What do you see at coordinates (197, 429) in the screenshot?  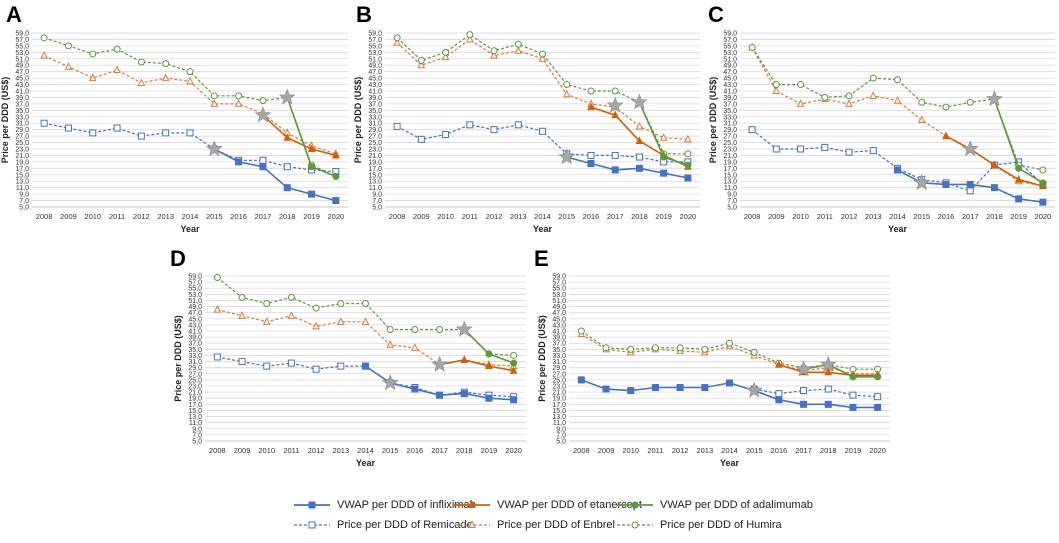 I see `y-tick-label: 9,0` at bounding box center [197, 429].